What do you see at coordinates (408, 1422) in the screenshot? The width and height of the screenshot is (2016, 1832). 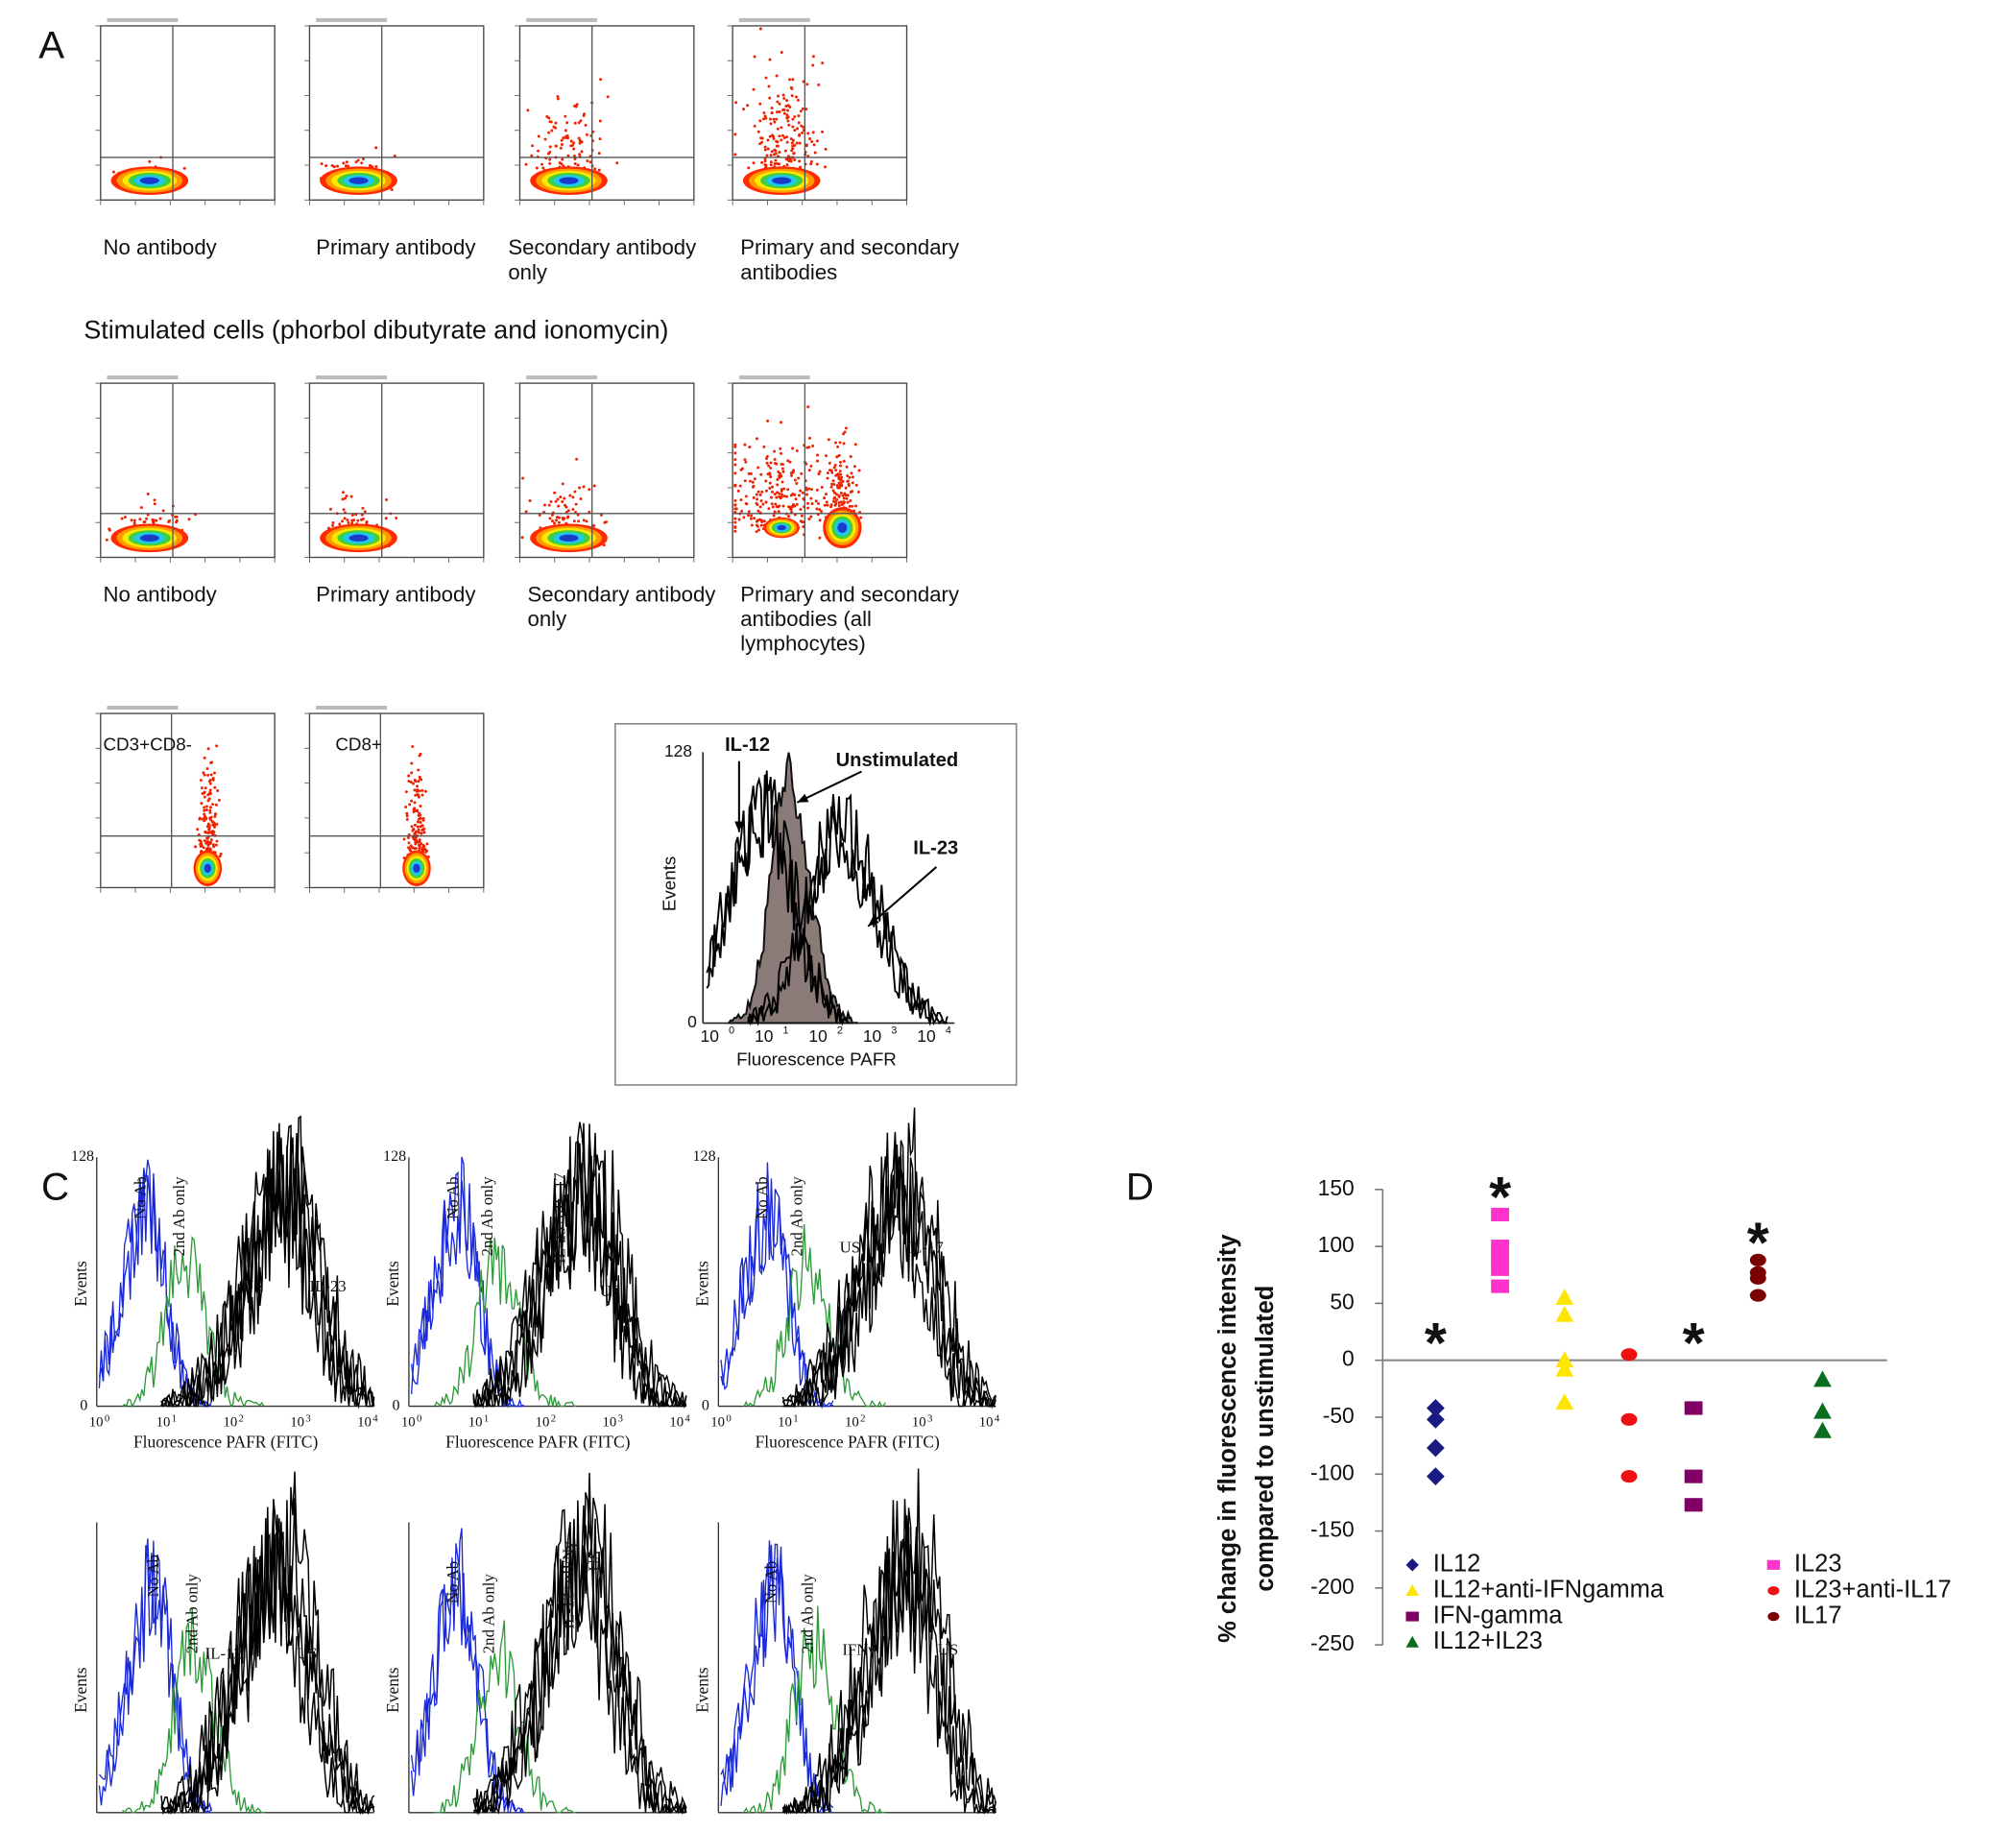 I see `x-tick-base: 10` at bounding box center [408, 1422].